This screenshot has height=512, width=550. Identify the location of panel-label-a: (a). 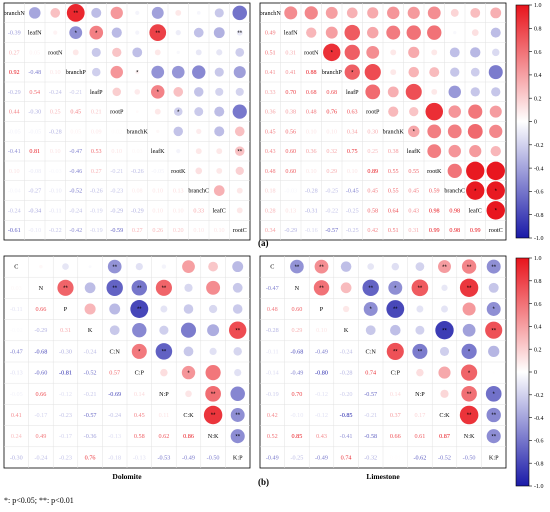
(263, 243).